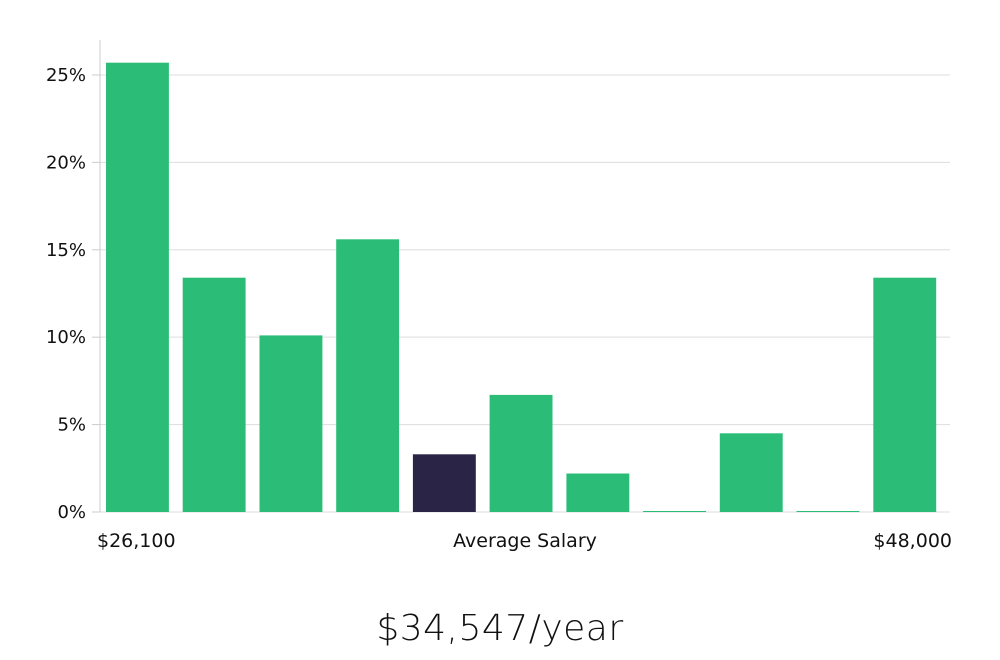 This screenshot has width=1000, height=660. I want to click on y-tick-label: 5%, so click(71, 425).